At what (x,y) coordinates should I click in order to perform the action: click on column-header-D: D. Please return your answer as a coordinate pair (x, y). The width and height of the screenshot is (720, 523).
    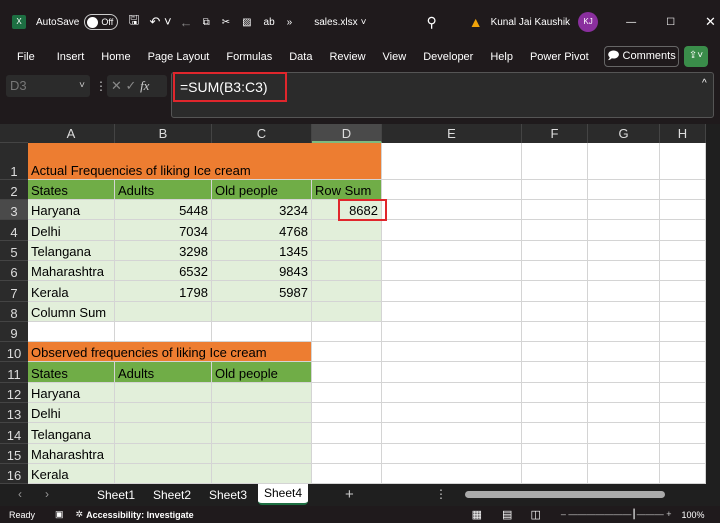
    Looking at the image, I should click on (347, 133).